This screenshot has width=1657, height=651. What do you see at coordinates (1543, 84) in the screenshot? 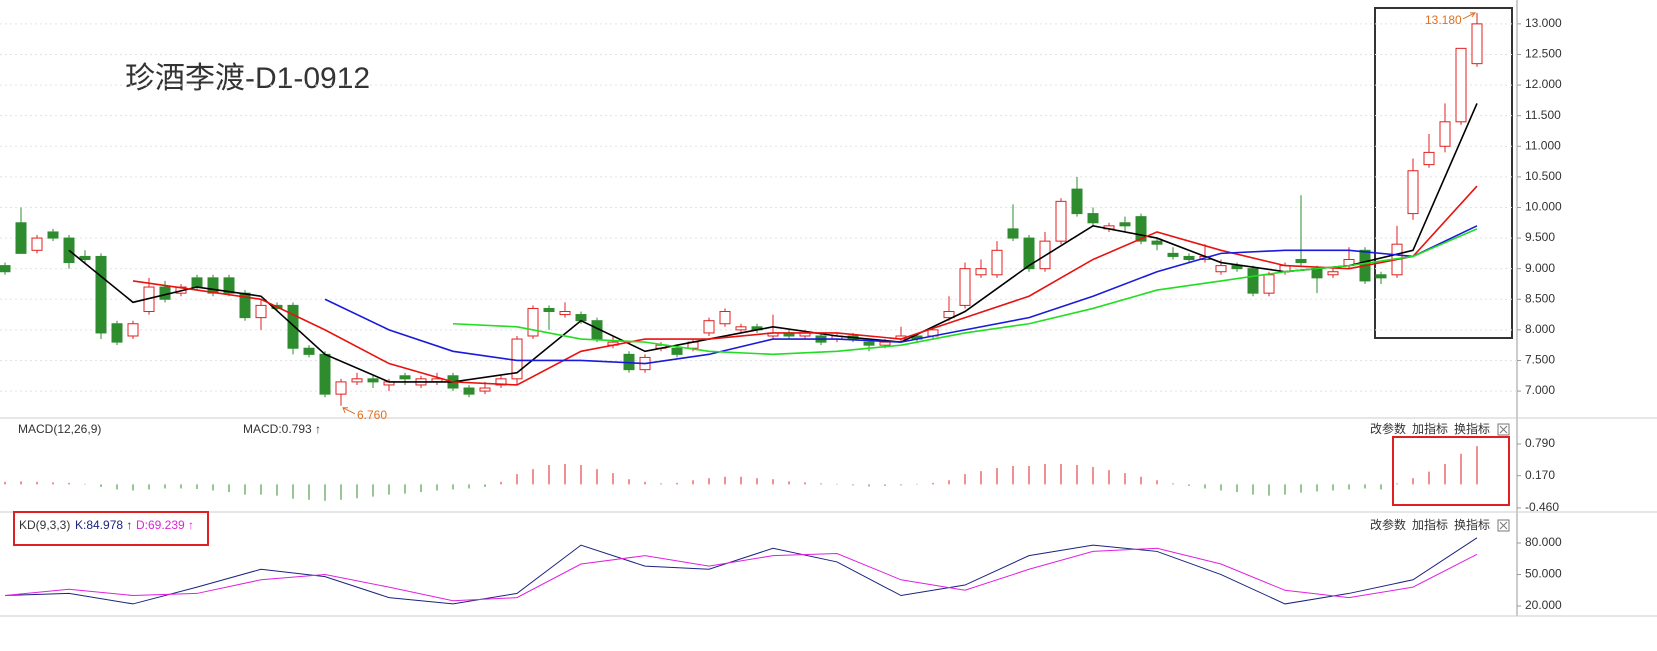
I see `y-tick-label: 12.000` at bounding box center [1543, 84].